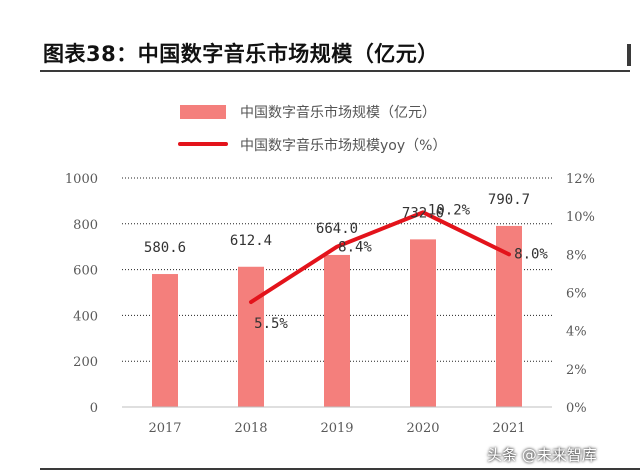 The image size is (640, 475). What do you see at coordinates (576, 294) in the screenshot?
I see `y-right-tick-label: 6%` at bounding box center [576, 294].